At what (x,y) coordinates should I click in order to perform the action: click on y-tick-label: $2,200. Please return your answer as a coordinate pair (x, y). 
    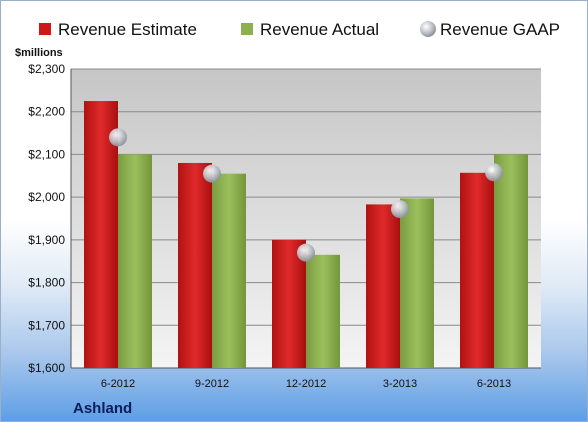
    Looking at the image, I should click on (46, 112).